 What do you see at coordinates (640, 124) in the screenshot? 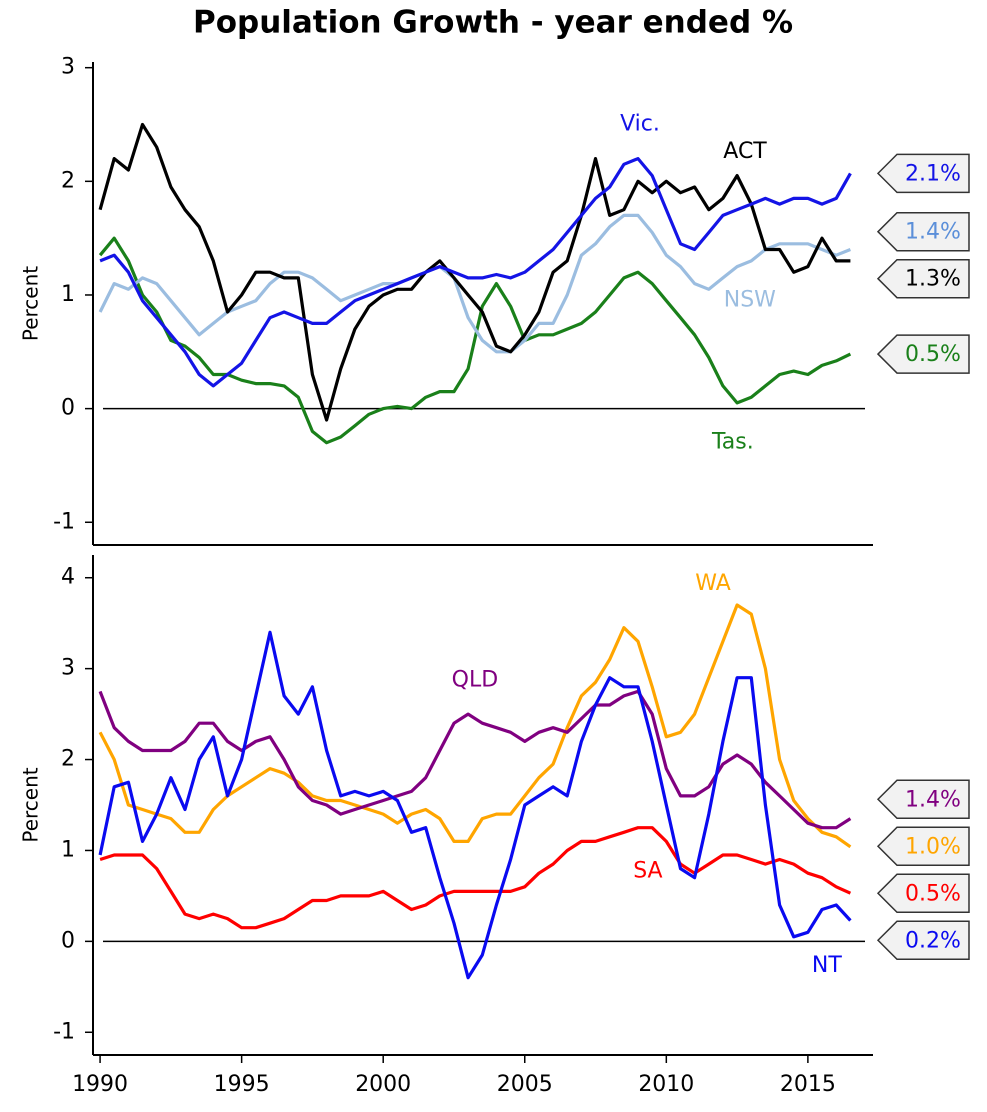
I see `series-label: Vic.` at bounding box center [640, 124].